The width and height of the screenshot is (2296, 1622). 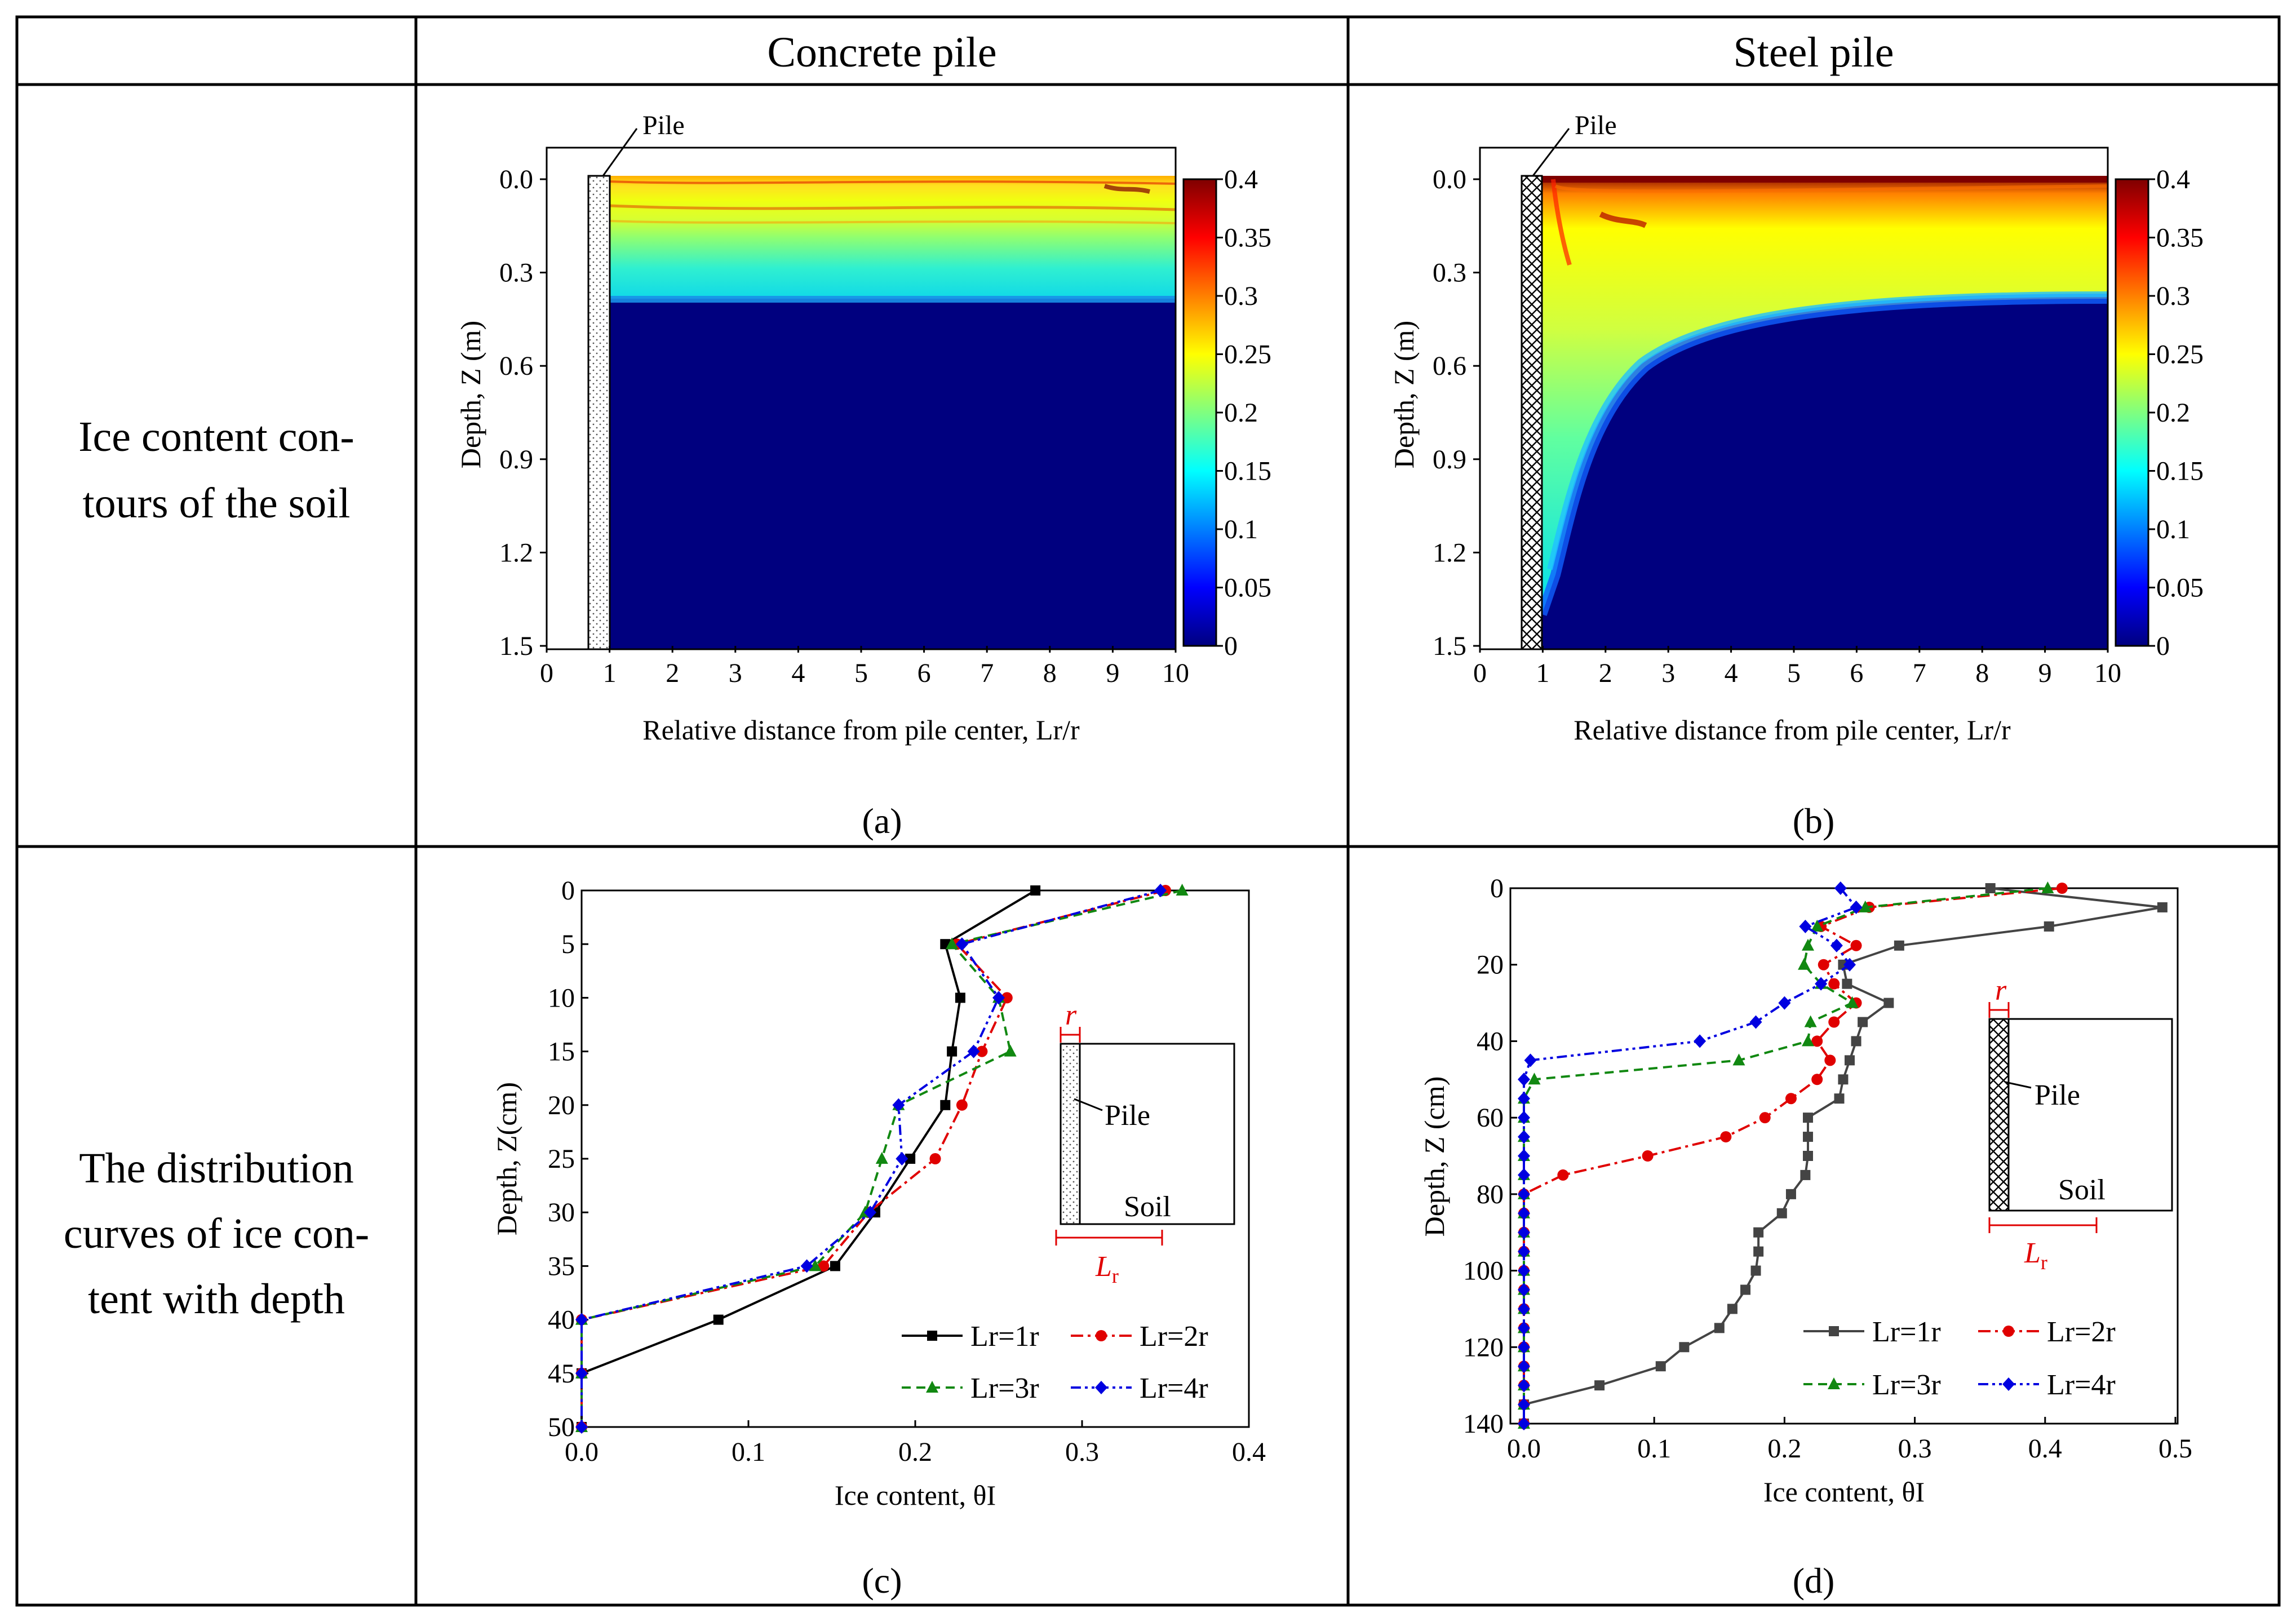 I want to click on colorbar-tick-label: 0.2, so click(x=2173, y=413).